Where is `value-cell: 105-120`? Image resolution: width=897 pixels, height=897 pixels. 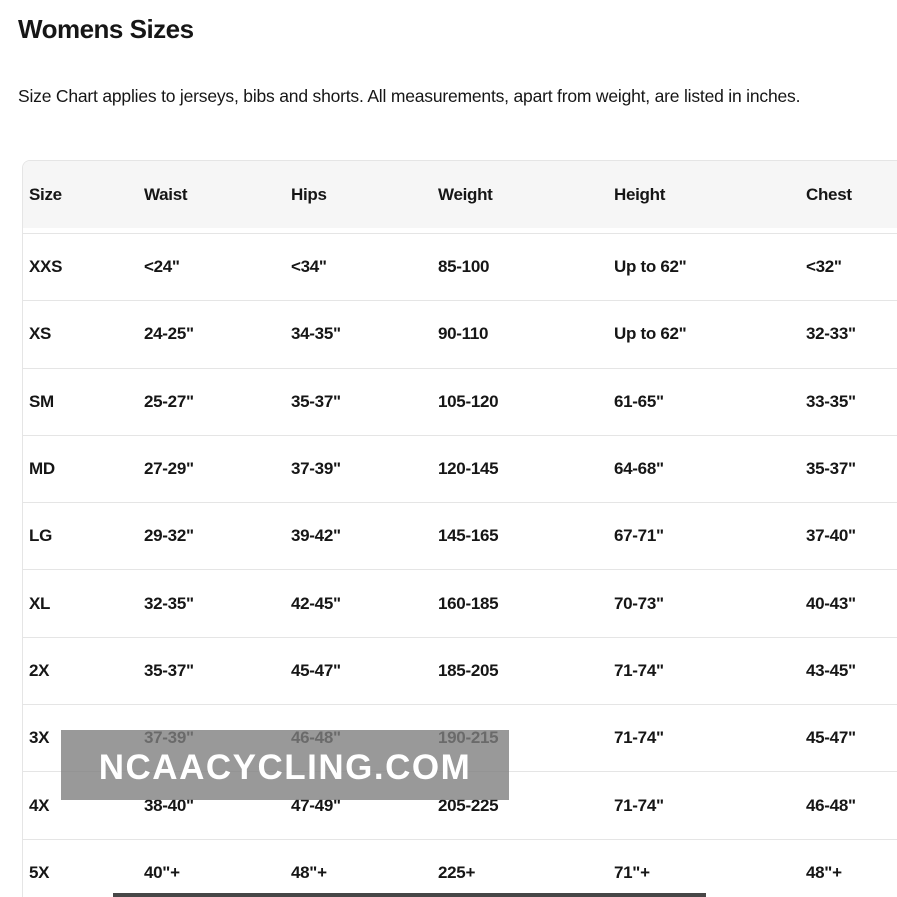
value-cell: 105-120 is located at coordinates (468, 401).